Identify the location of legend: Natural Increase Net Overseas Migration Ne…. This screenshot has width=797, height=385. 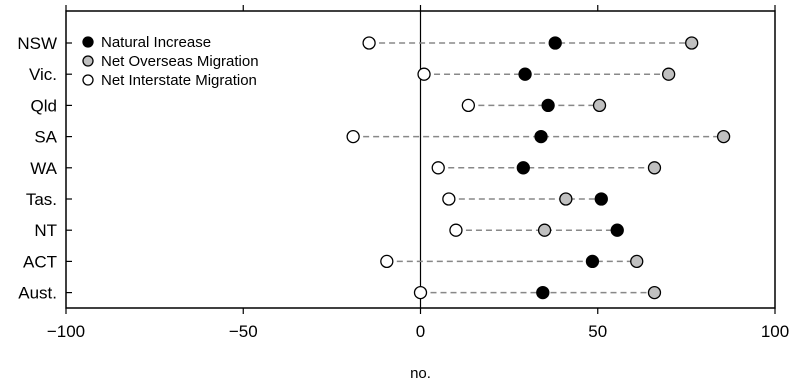
(170, 61).